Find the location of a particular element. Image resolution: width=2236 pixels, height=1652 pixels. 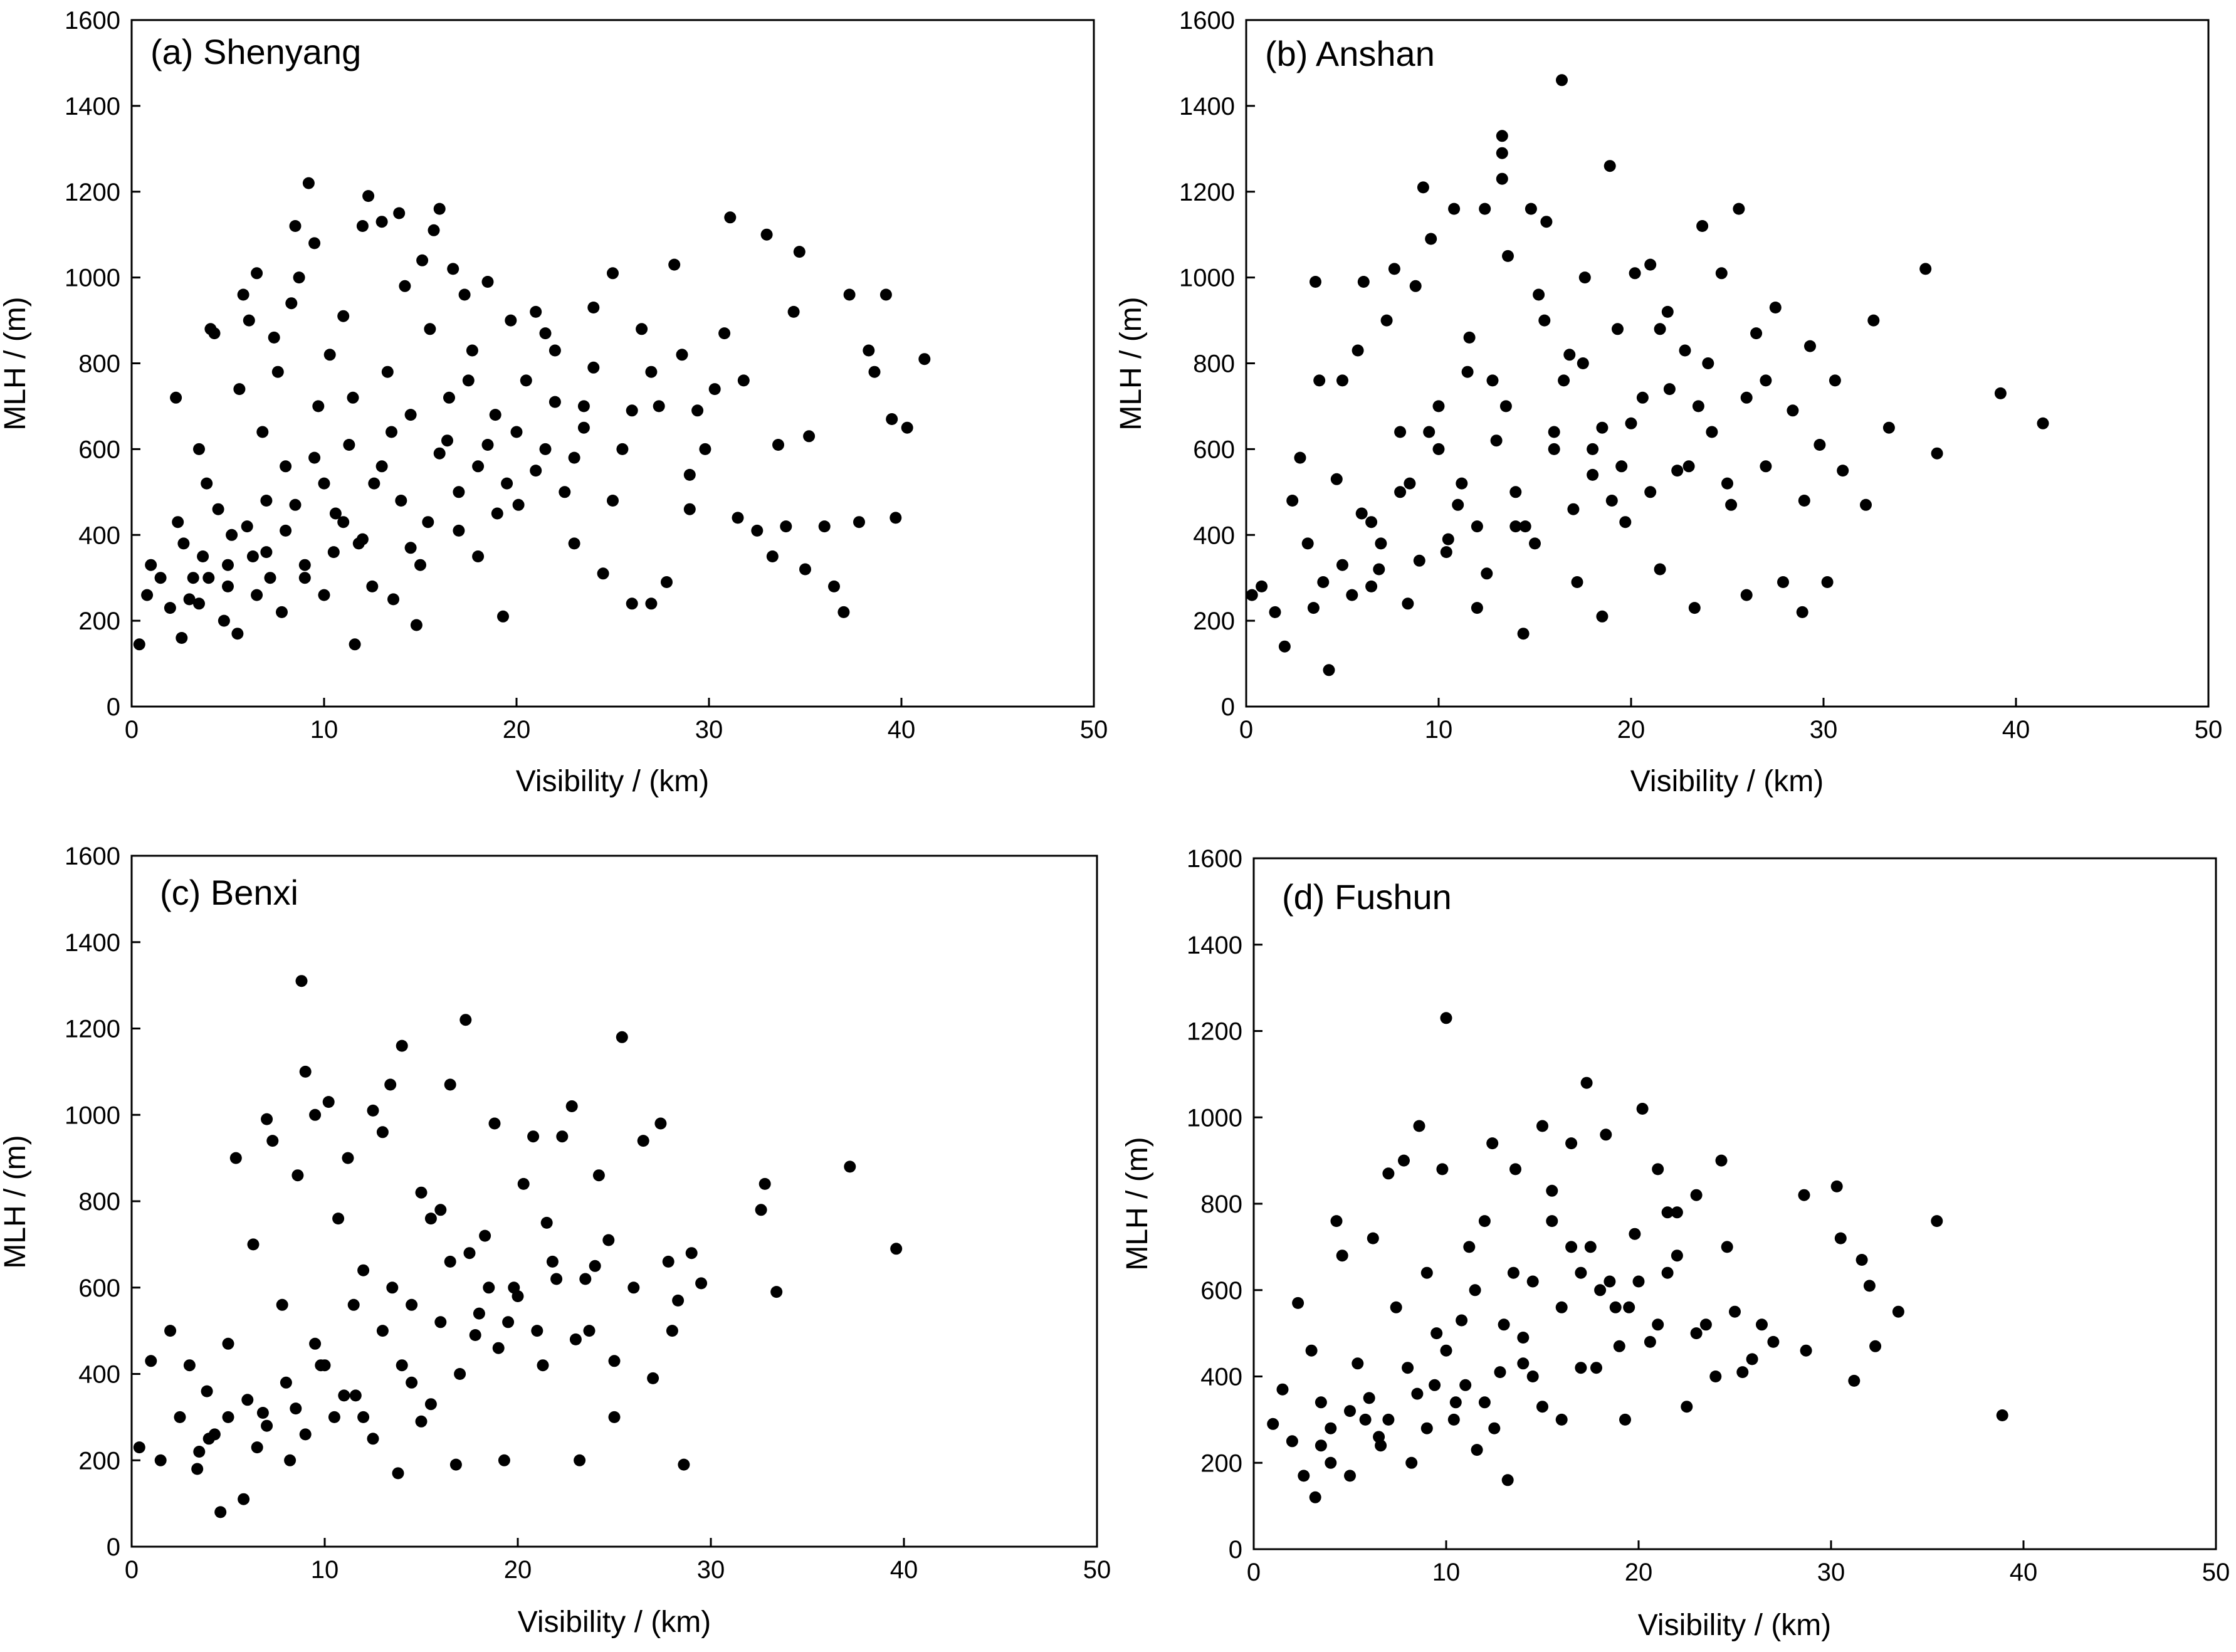

x-tick-label: 50 is located at coordinates (2216, 1572).